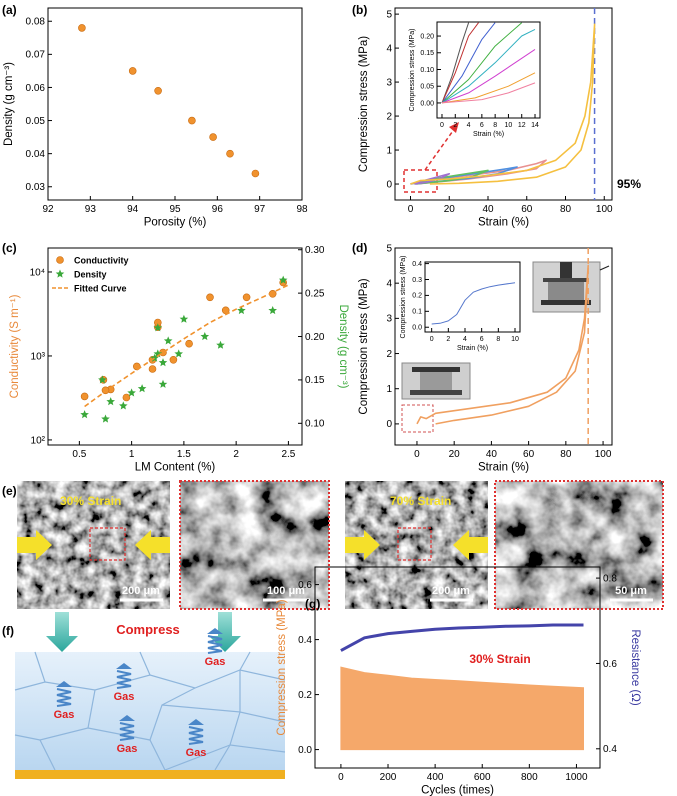  I want to click on x-axis-title: Porosity (%), so click(175, 223).